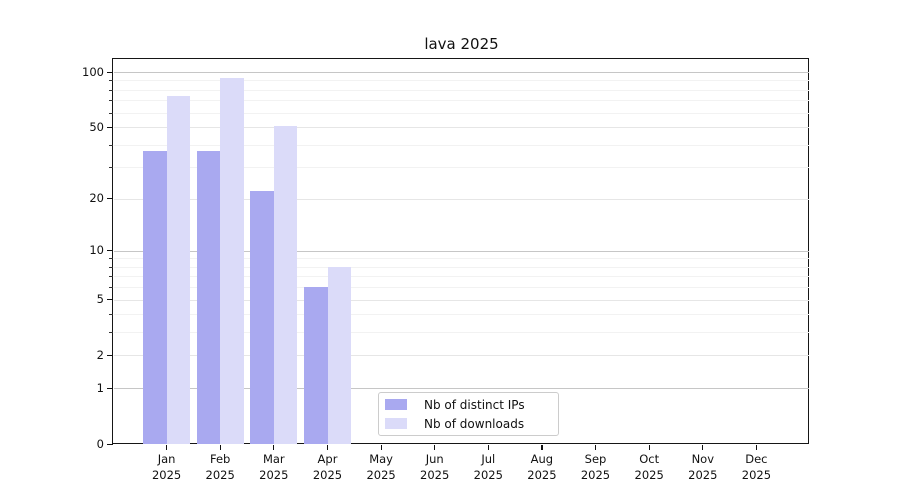 Image resolution: width=900 pixels, height=500 pixels. Describe the element at coordinates (595, 467) in the screenshot. I see `x-tick-label-sep: Sep 2025` at that location.